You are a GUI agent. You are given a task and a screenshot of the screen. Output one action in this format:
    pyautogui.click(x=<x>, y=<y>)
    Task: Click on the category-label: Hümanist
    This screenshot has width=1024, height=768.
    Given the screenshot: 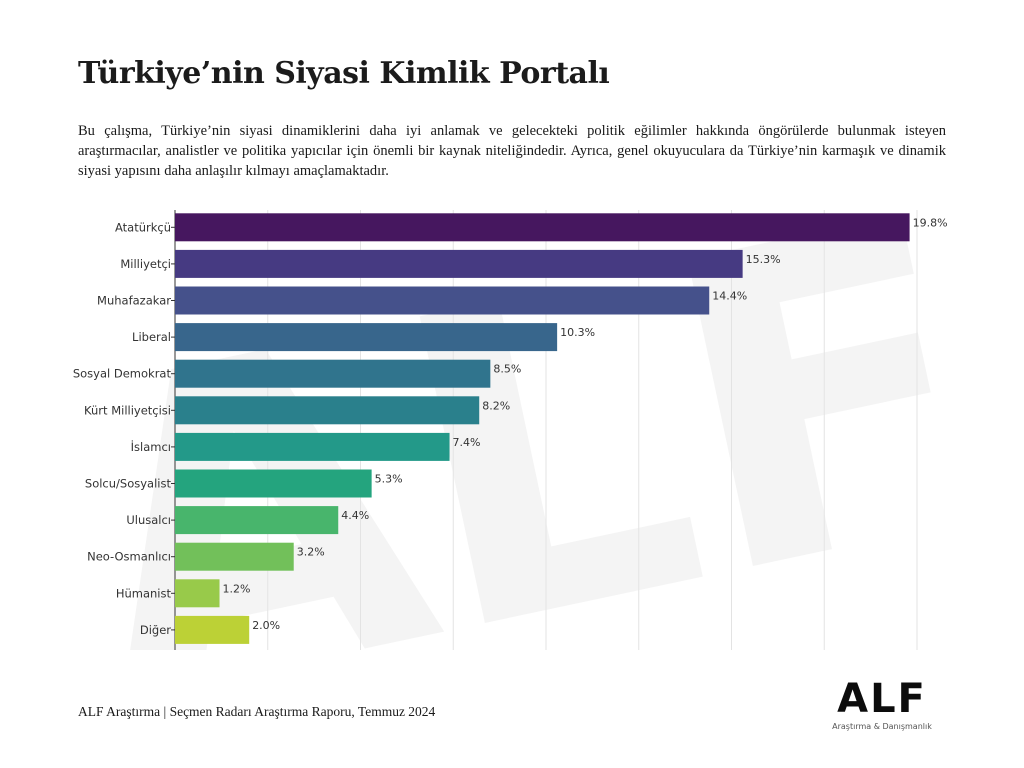 What is the action you would take?
    pyautogui.click(x=144, y=593)
    